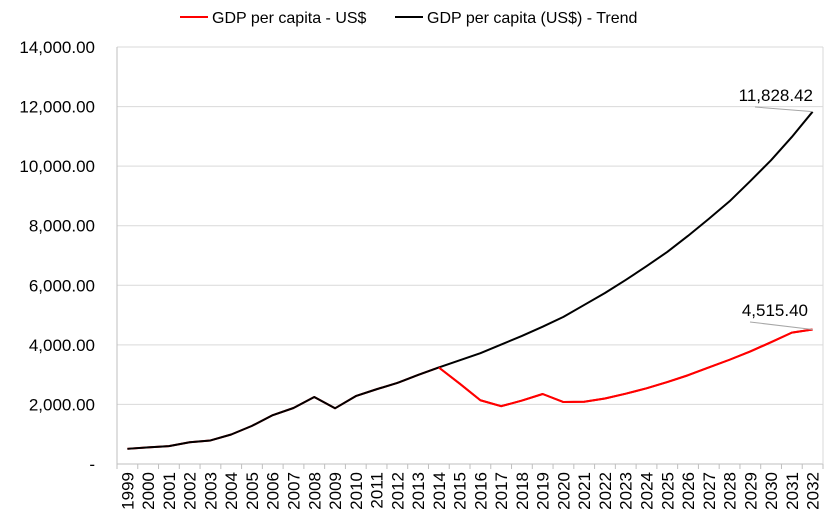 The height and width of the screenshot is (525, 834). What do you see at coordinates (190, 491) in the screenshot?
I see `x-tick-label-2002: 2002` at bounding box center [190, 491].